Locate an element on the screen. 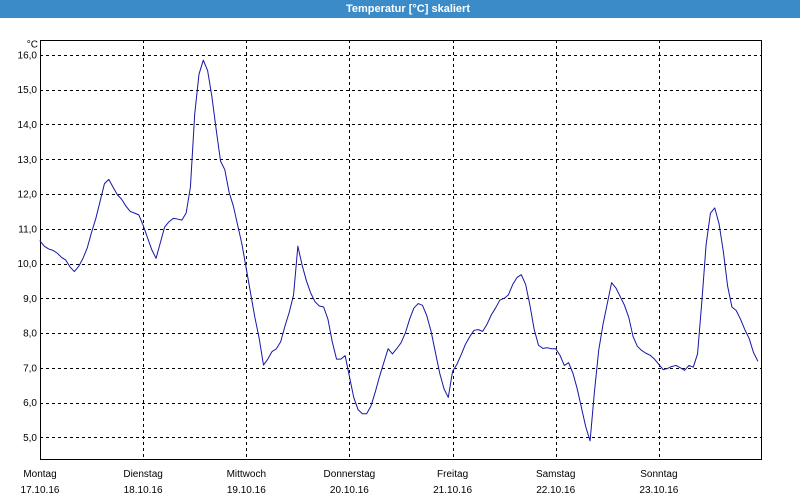 The height and width of the screenshot is (500, 800). y-tick-label: 11,0 is located at coordinates (27, 229).